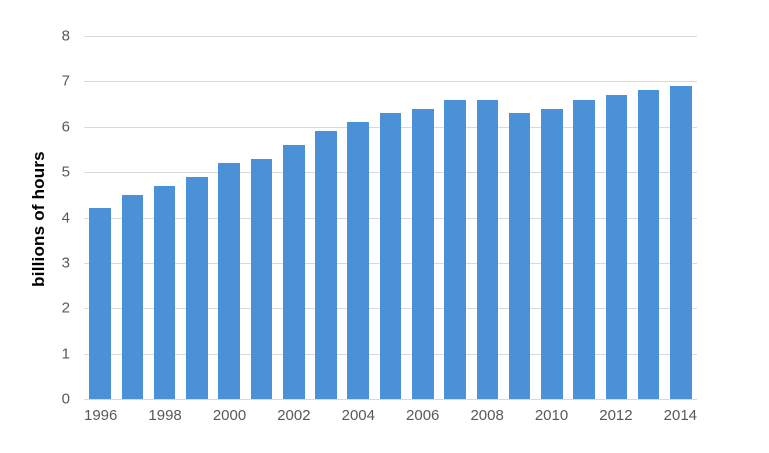 The height and width of the screenshot is (453, 769). What do you see at coordinates (487, 415) in the screenshot?
I see `x-tick-label: 2008` at bounding box center [487, 415].